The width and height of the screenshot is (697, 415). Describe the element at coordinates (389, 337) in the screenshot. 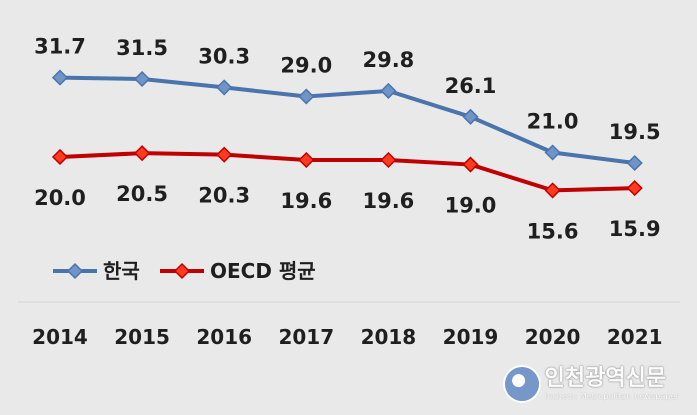

I see `x-tick-label-4: 2018` at that location.